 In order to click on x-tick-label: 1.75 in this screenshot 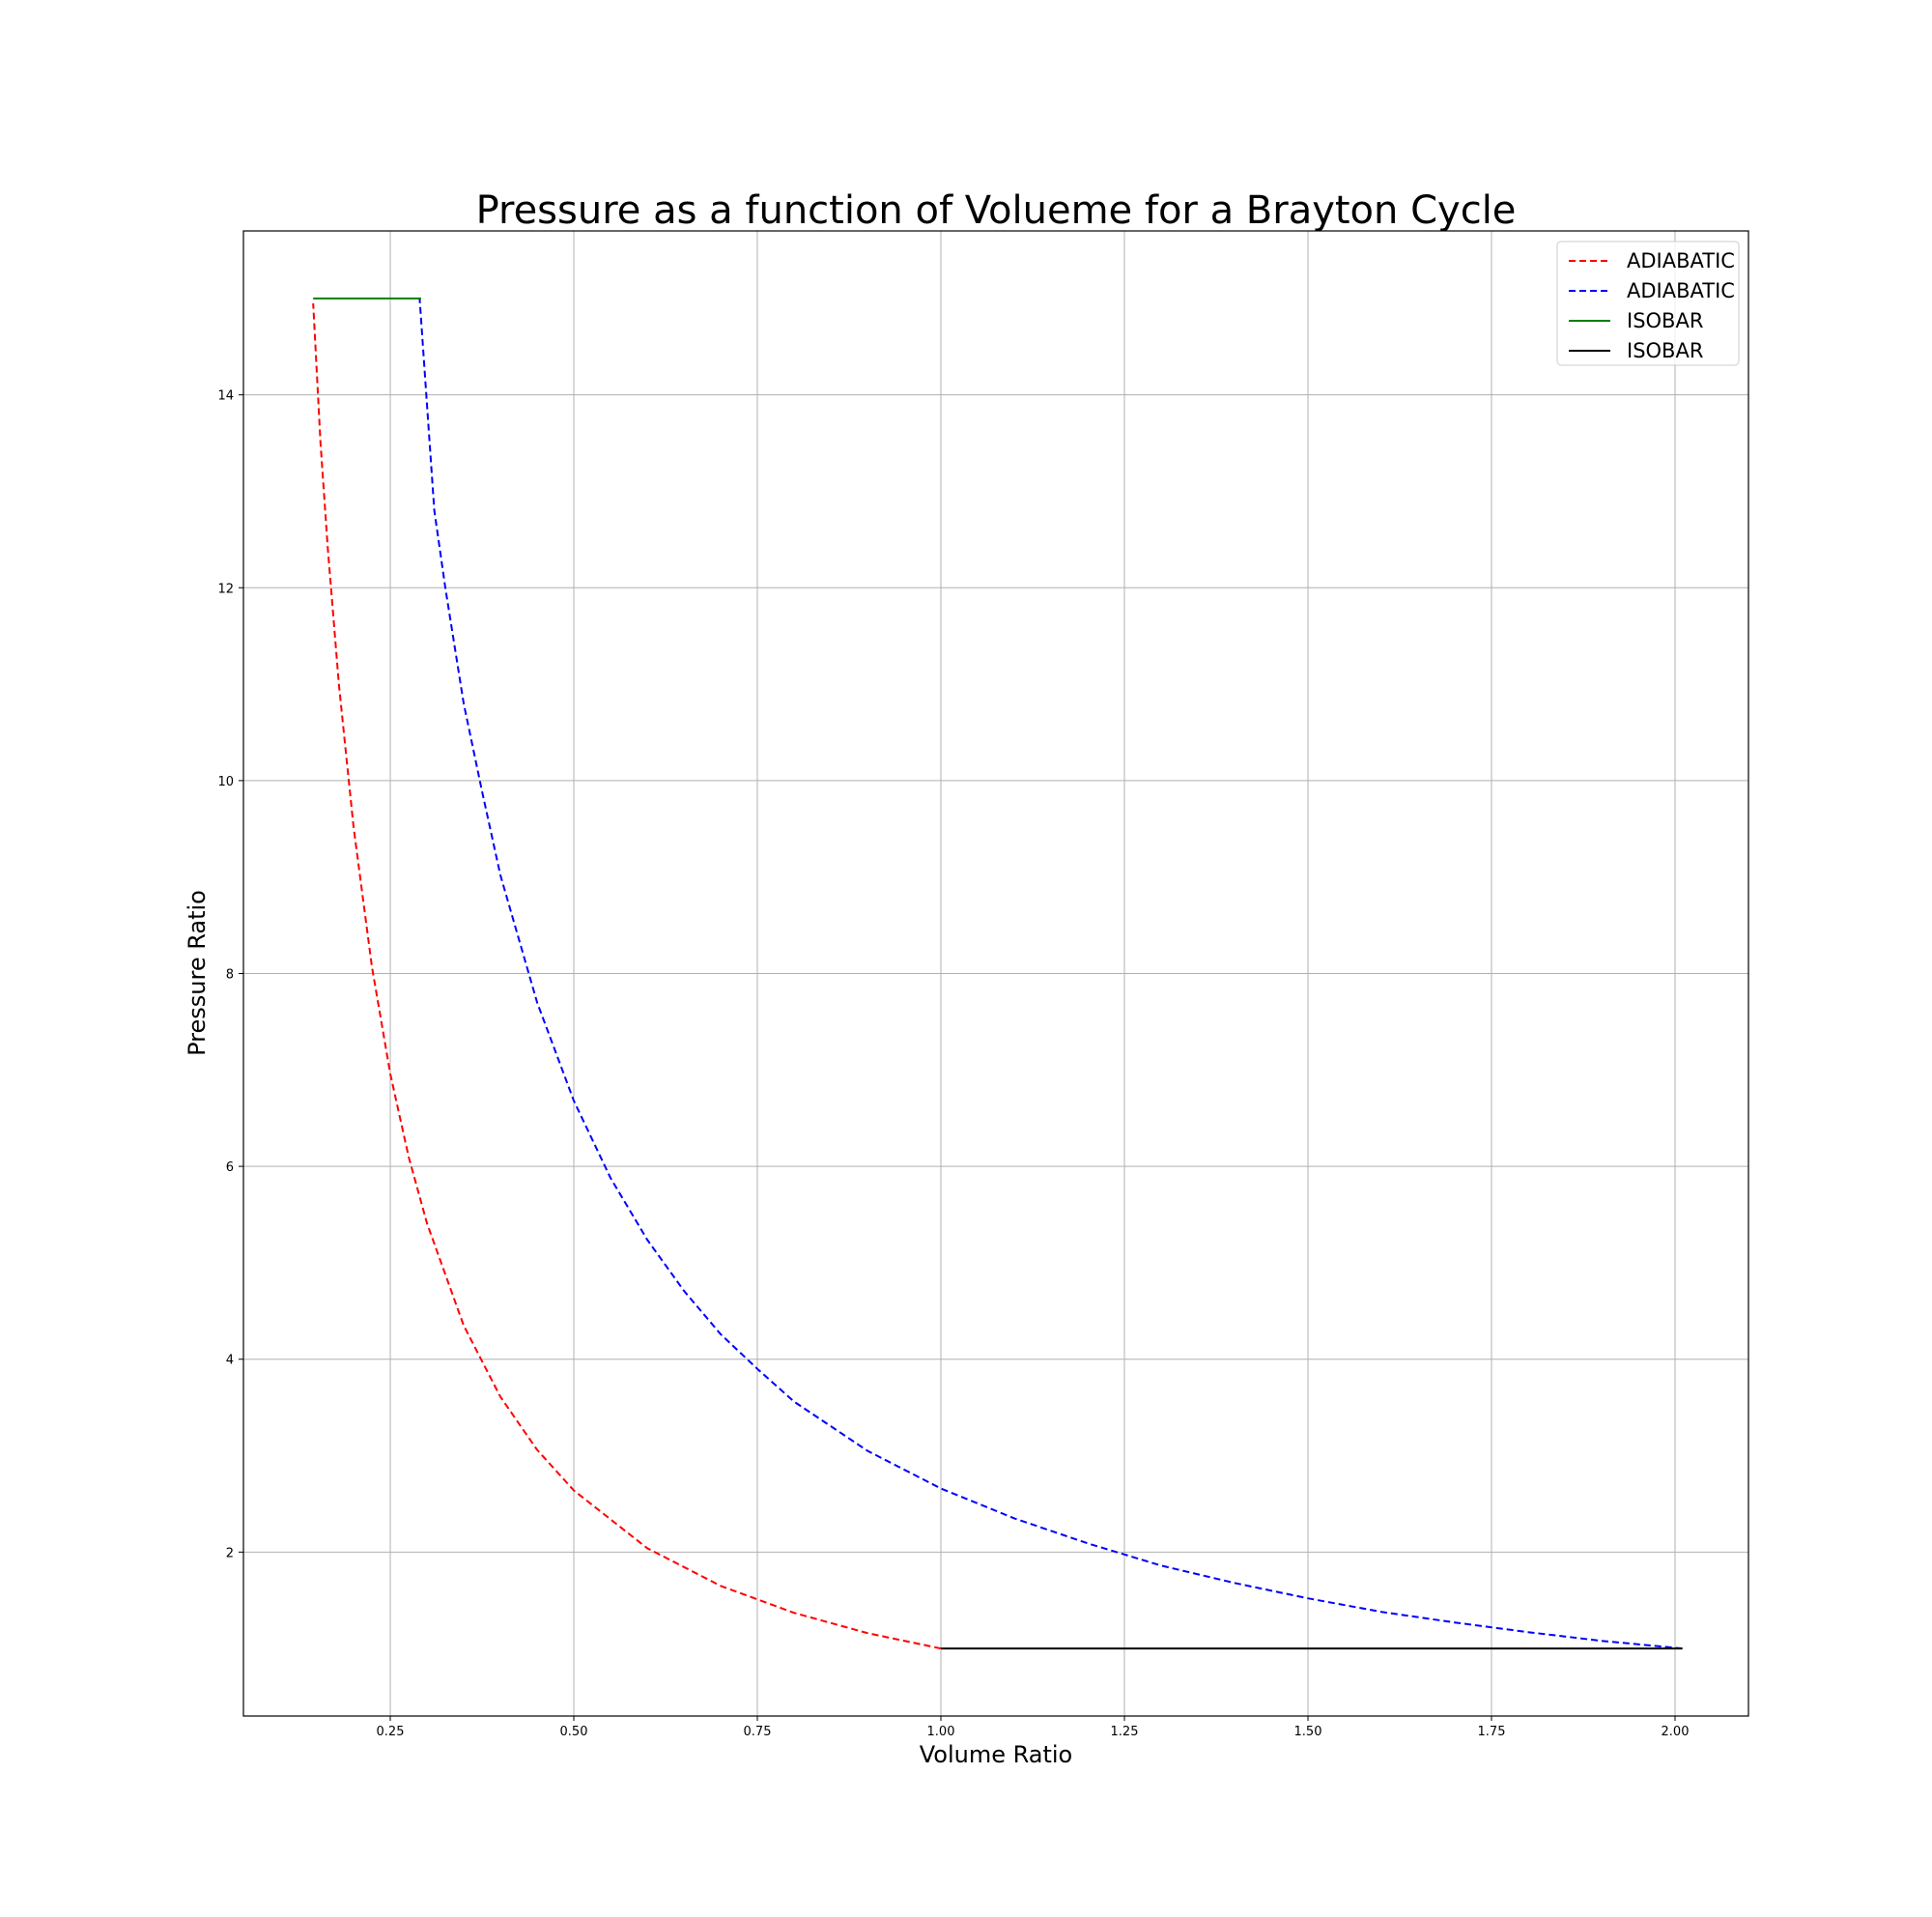, I will do `click(1492, 1732)`.